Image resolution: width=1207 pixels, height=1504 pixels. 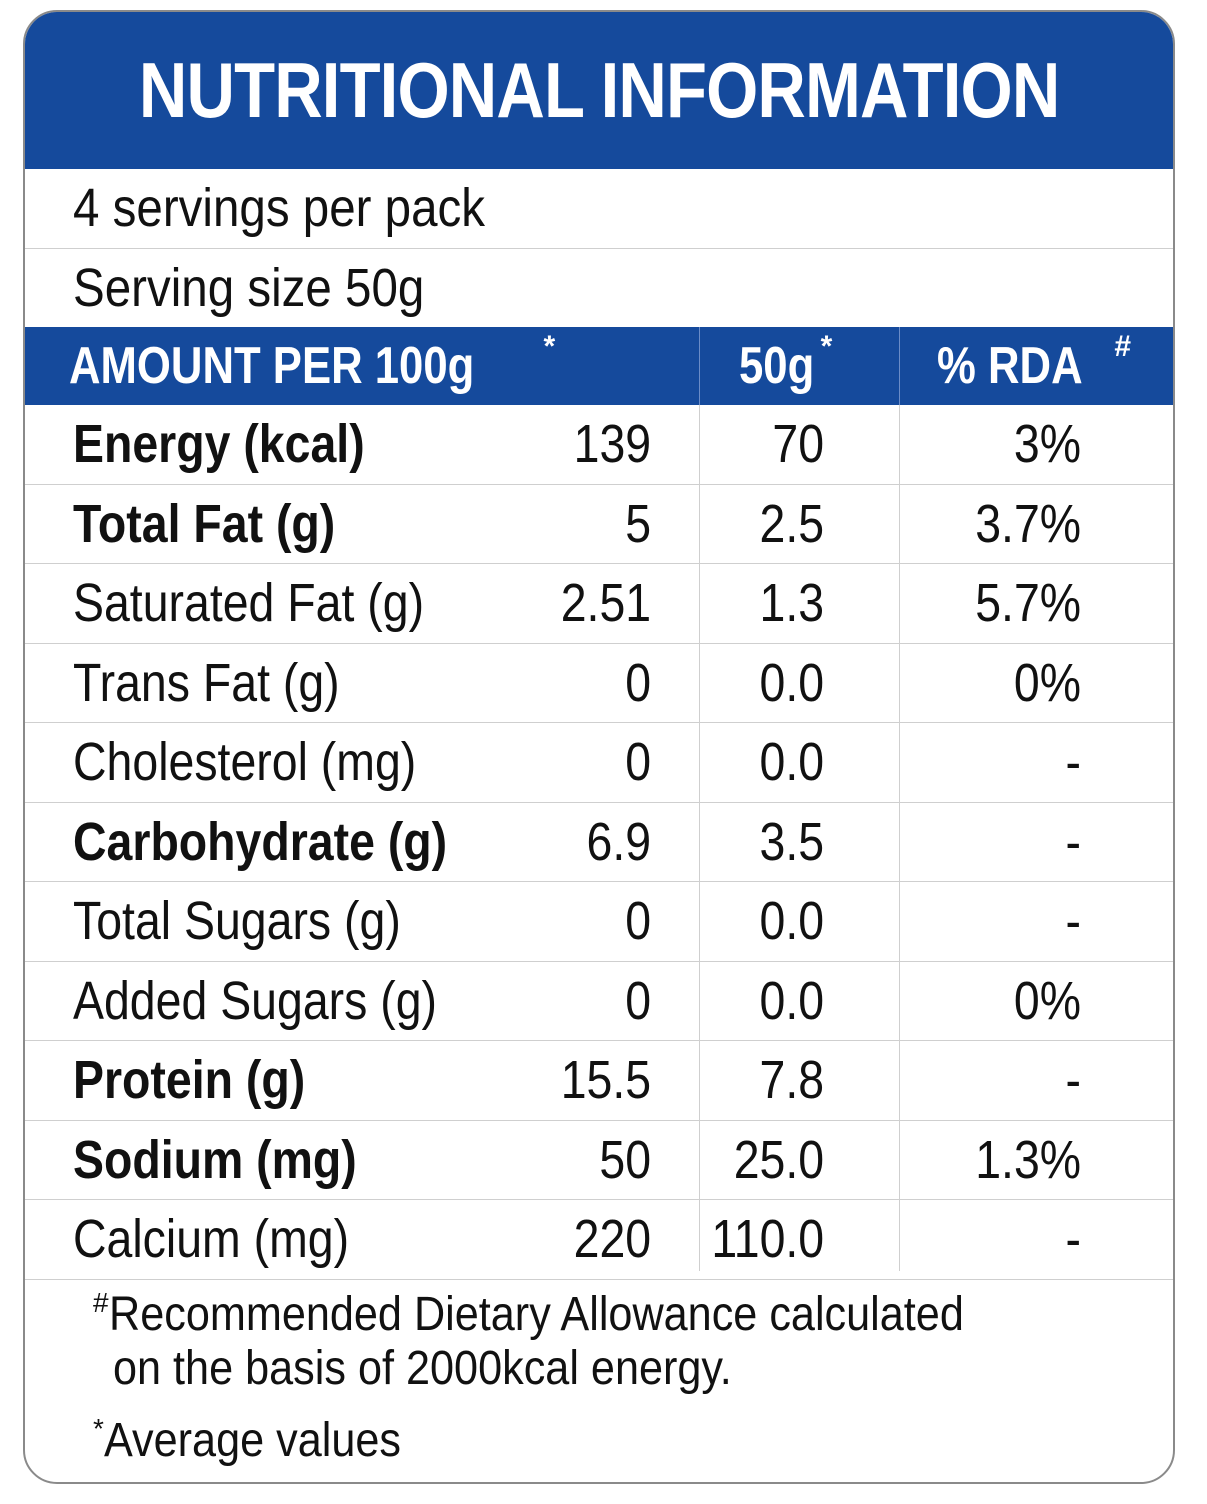 I want to click on nutrient-name: Total Sugars (g), so click(x=237, y=921).